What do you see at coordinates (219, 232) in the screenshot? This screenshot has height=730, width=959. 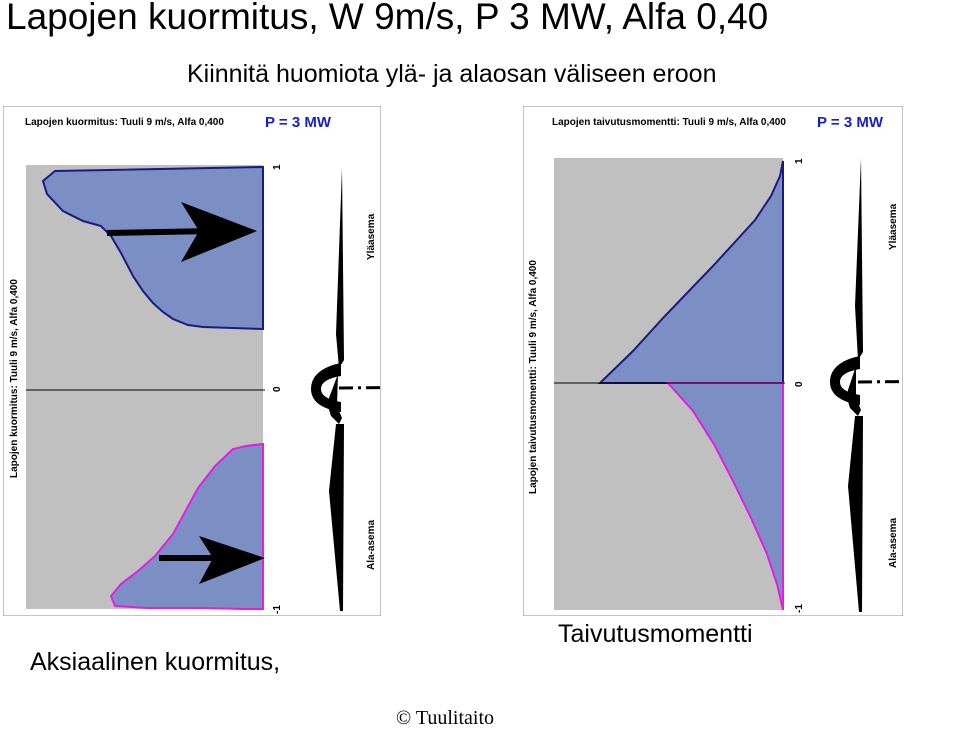 I see `upper-arrow-icon` at bounding box center [219, 232].